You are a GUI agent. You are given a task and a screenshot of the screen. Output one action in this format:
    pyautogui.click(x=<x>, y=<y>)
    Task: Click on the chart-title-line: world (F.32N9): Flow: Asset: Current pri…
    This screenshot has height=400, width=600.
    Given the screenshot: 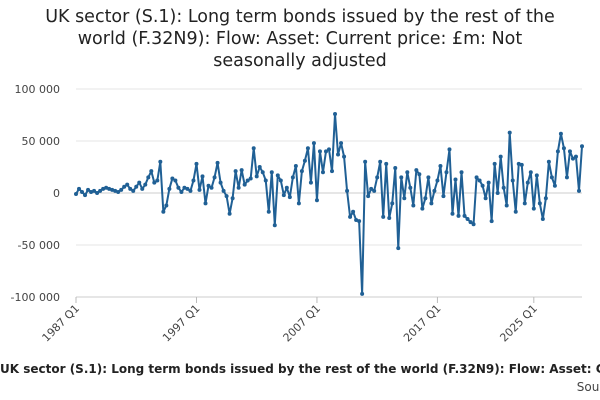 What is the action you would take?
    pyautogui.click(x=300, y=39)
    